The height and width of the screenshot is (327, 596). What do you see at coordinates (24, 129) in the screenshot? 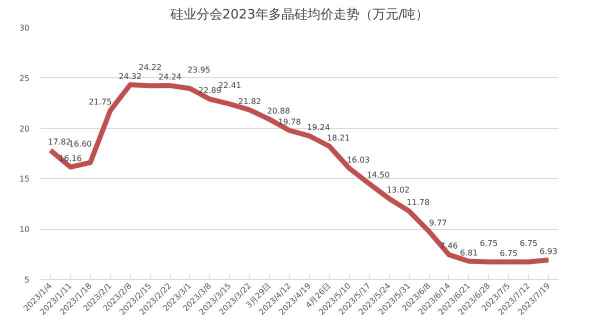
I see `y-tick-label: 20` at bounding box center [24, 129].